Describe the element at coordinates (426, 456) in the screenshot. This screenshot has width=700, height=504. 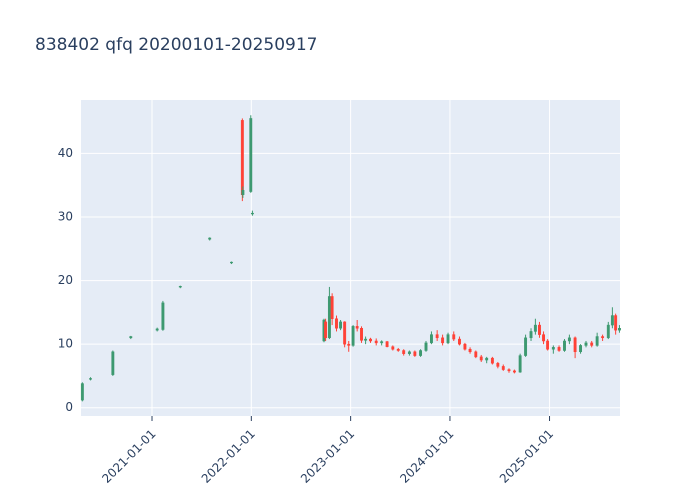
I see `x-tick-label: 2024-01-01` at that location.